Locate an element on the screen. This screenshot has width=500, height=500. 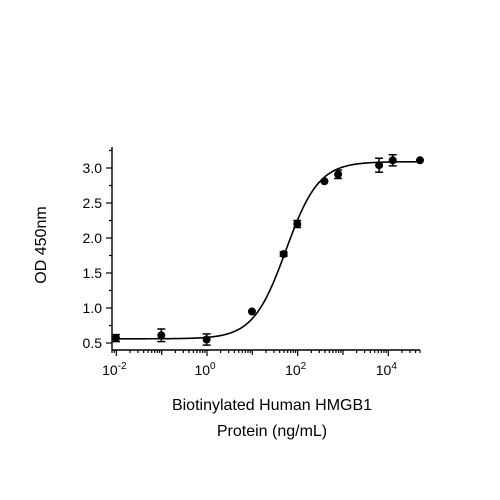
x-axis-title-line1: Biotinylated Human HMGB1 is located at coordinates (272, 405).